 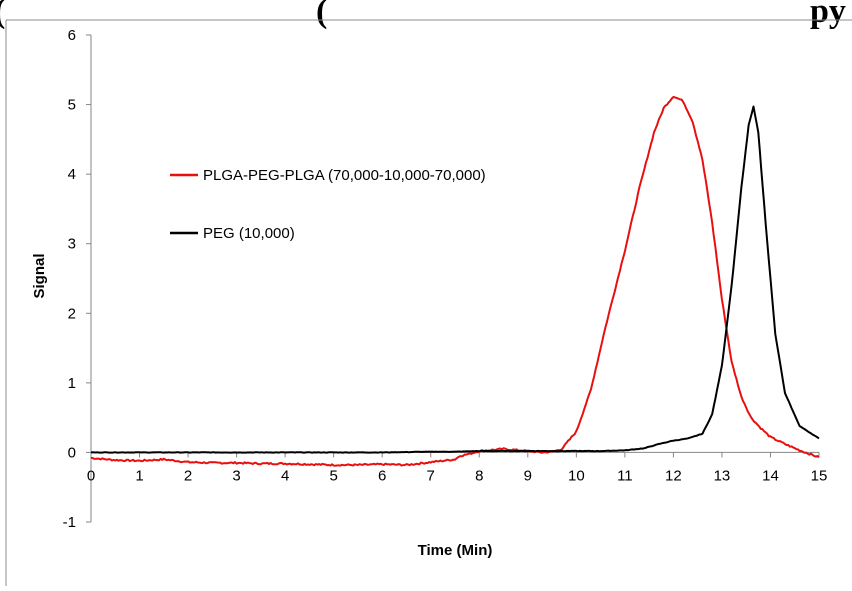 What do you see at coordinates (625, 475) in the screenshot?
I see `x-tick-label: 11` at bounding box center [625, 475].